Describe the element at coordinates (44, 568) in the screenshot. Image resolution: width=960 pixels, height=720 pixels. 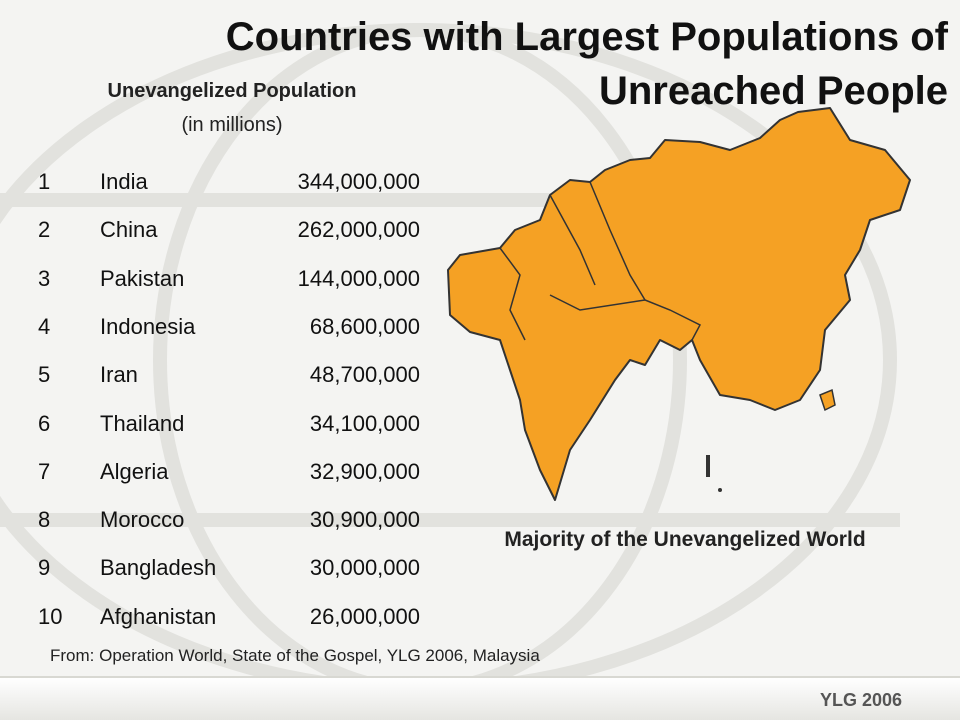
I see `rank: 9` at that location.